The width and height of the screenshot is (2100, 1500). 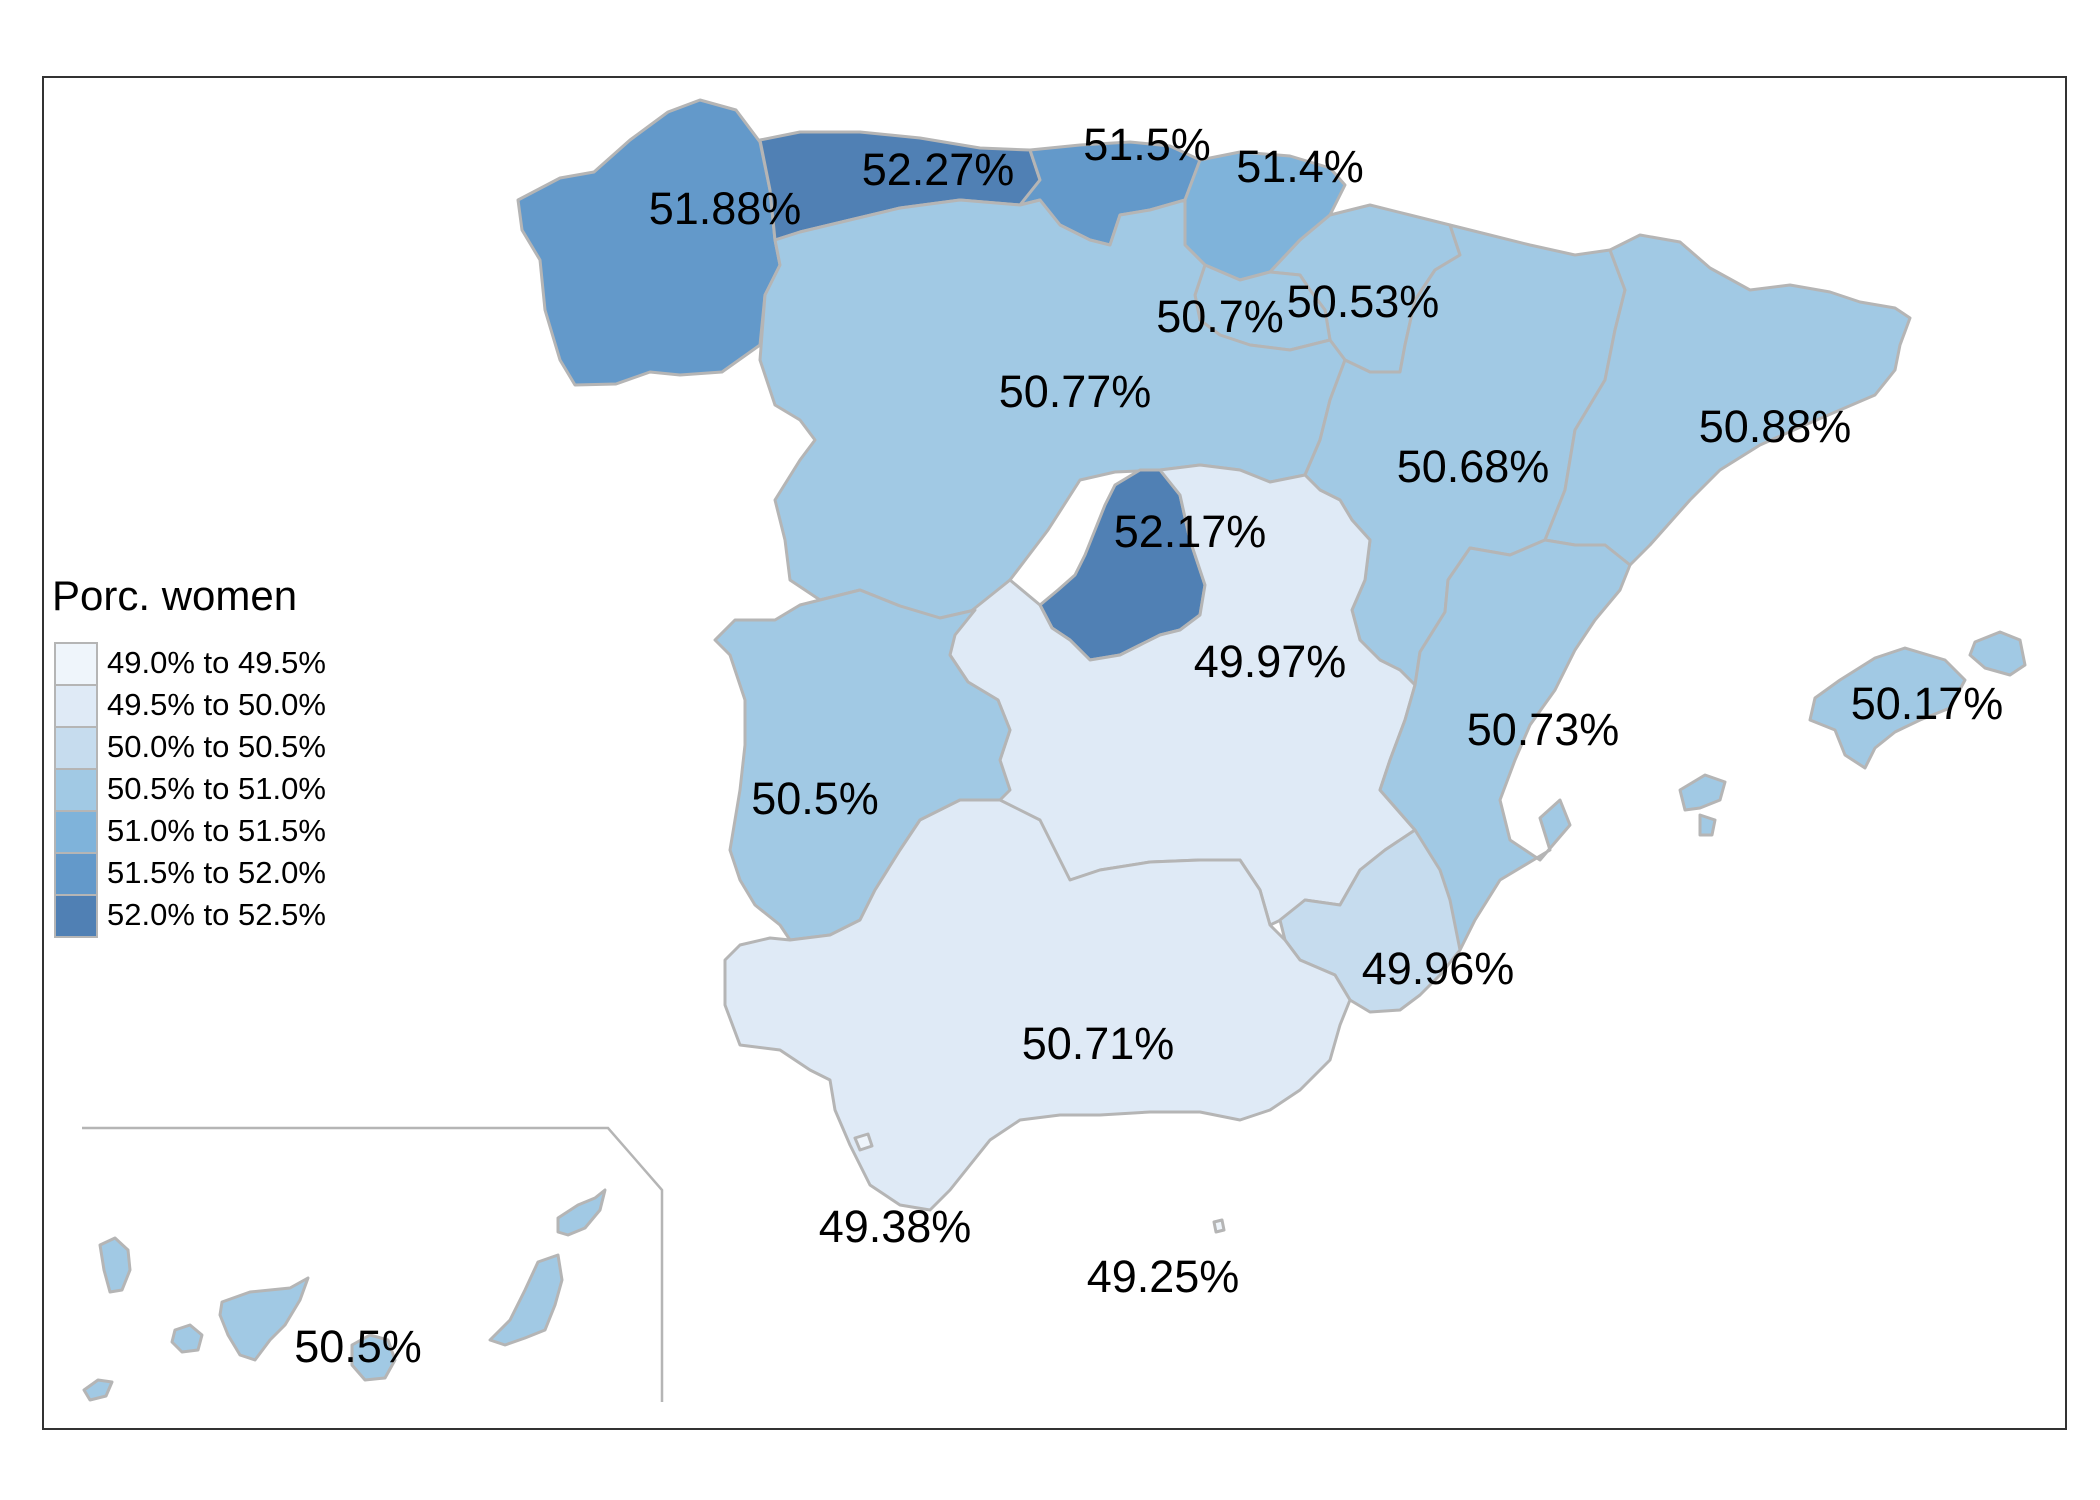 What do you see at coordinates (1220, 316) in the screenshot?
I see `value-label: 50.7%` at bounding box center [1220, 316].